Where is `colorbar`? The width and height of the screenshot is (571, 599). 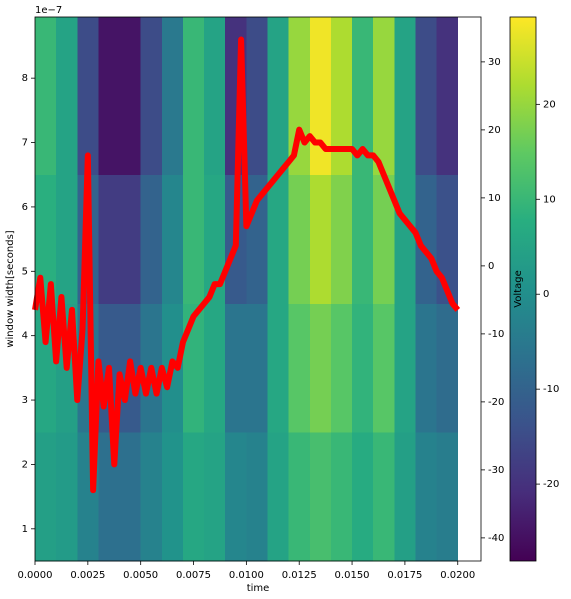 colorbar is located at coordinates (523, 289).